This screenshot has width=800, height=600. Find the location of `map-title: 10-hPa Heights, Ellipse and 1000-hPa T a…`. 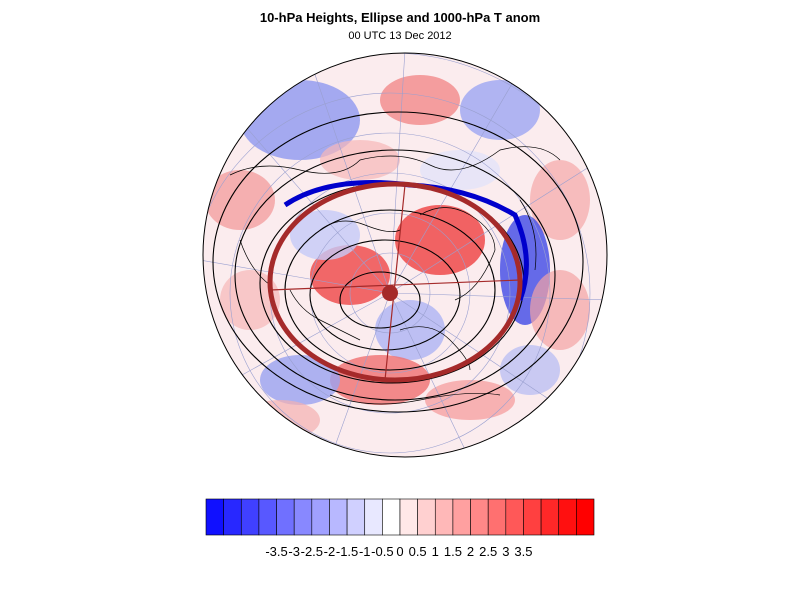

map-title: 10-hPa Heights, Ellipse and 1000-hPa T a… is located at coordinates (400, 17).